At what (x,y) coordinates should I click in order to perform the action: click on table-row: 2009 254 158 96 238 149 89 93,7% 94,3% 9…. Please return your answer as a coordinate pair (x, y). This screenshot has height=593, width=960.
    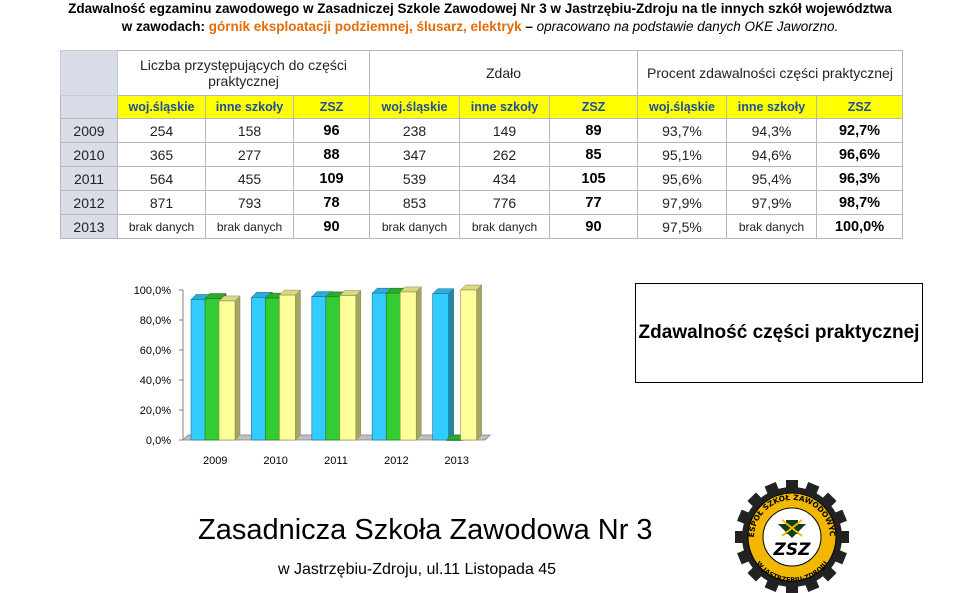
    Looking at the image, I should click on (481, 130).